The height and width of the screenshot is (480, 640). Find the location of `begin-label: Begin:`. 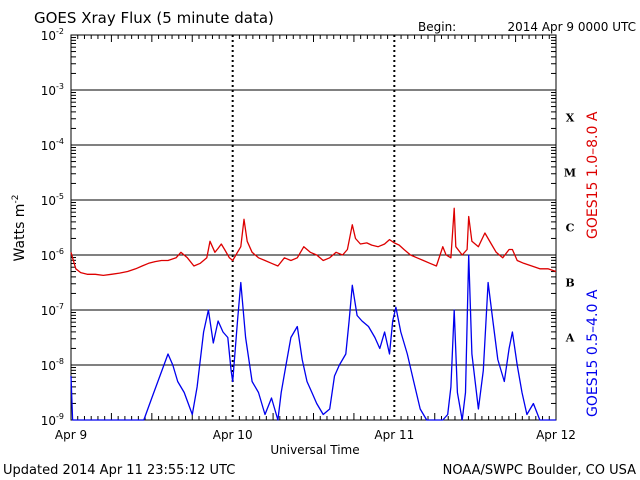

begin-label: Begin: is located at coordinates (437, 27).